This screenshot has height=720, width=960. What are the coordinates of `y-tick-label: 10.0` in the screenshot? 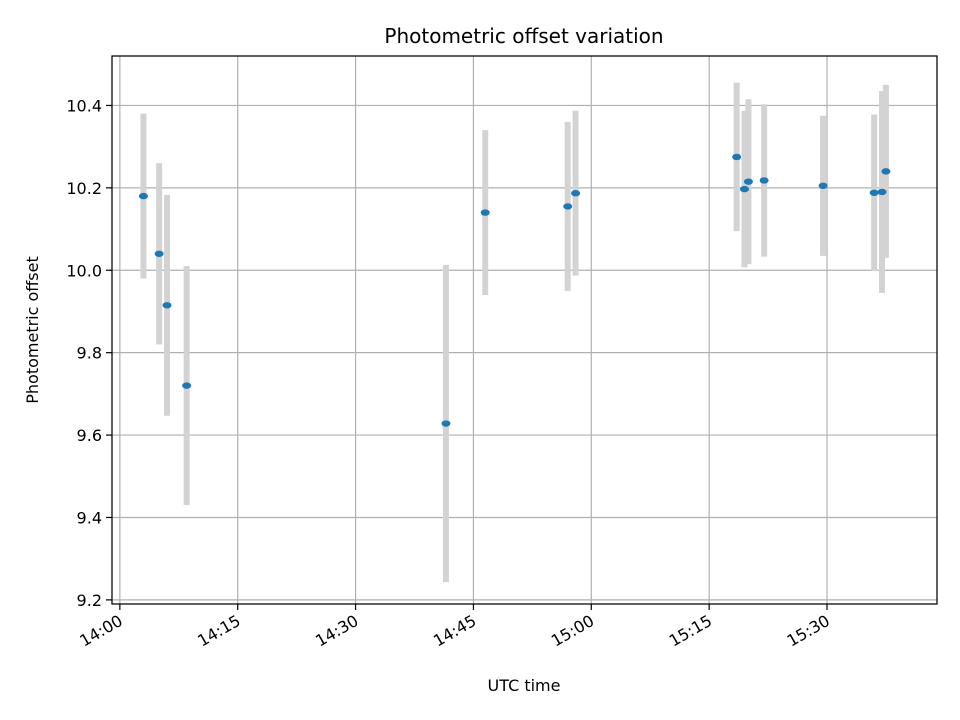 It's located at (84, 270).